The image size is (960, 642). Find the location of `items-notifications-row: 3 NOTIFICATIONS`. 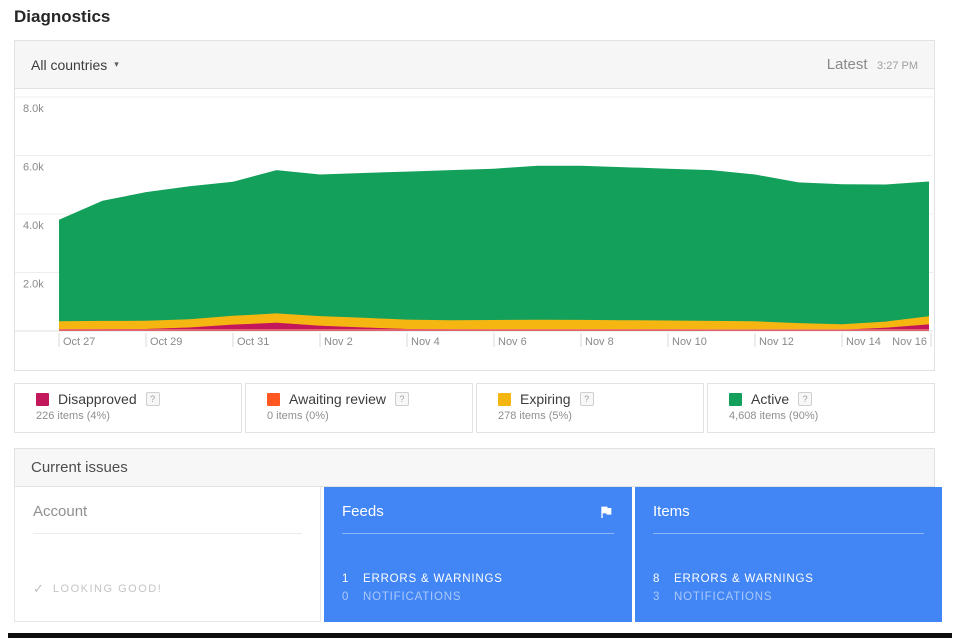

items-notifications-row: 3 NOTIFICATIONS is located at coordinates (733, 597).